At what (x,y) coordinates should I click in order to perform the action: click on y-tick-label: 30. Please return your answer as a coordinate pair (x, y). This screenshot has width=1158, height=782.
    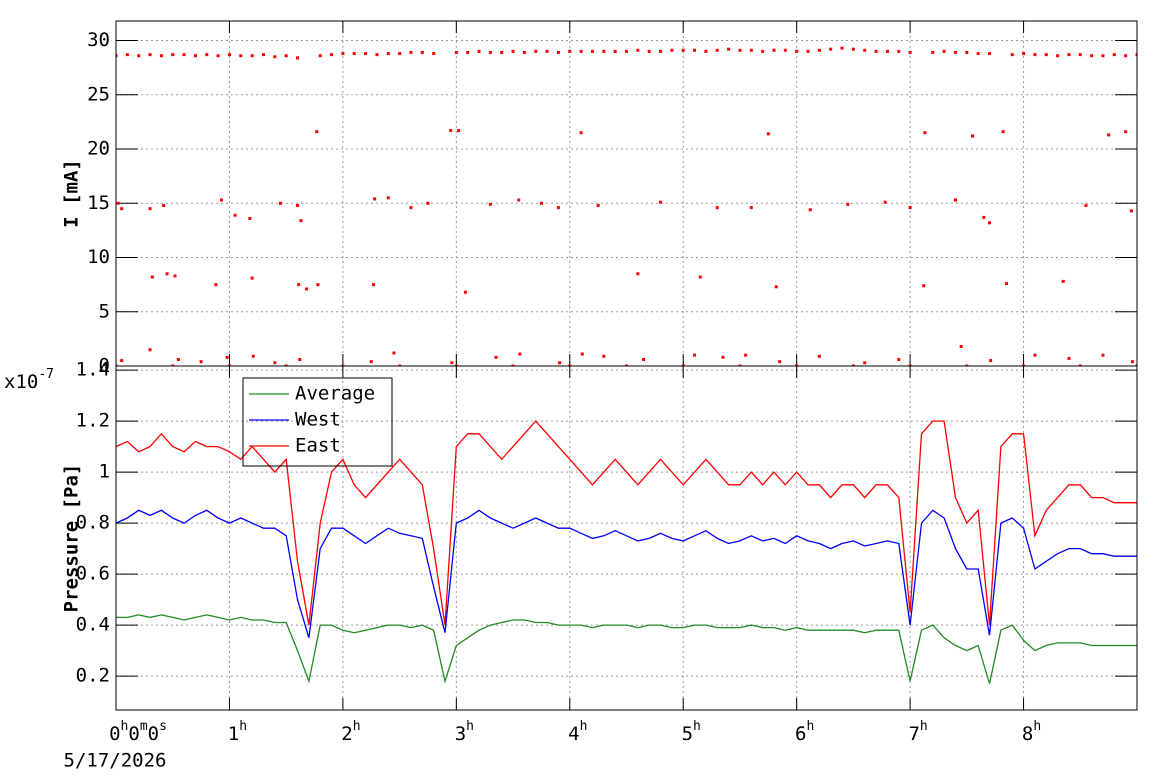
    Looking at the image, I should click on (98, 40).